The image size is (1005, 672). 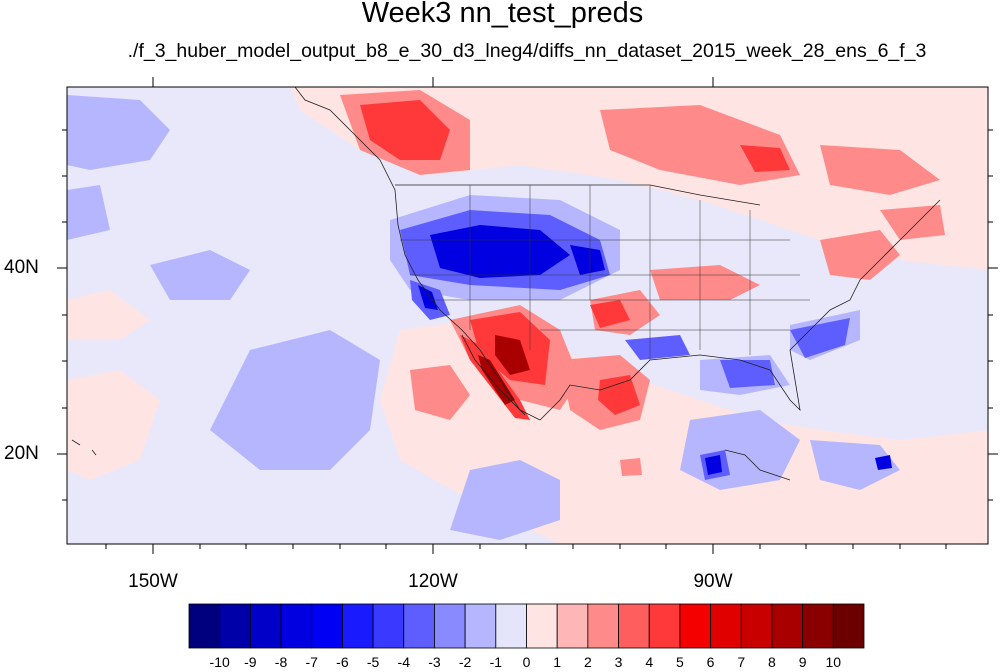 I want to click on colorbar, so click(x=526, y=626).